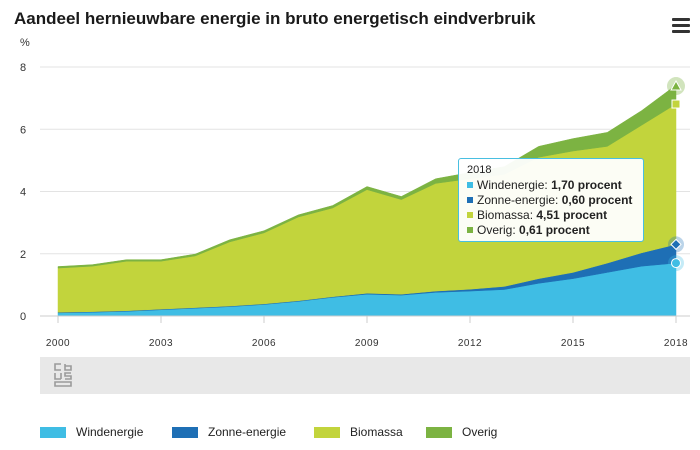 This screenshot has height=450, width=700. What do you see at coordinates (496, 230) in the screenshot?
I see `tooltip-label: Overig:` at bounding box center [496, 230].